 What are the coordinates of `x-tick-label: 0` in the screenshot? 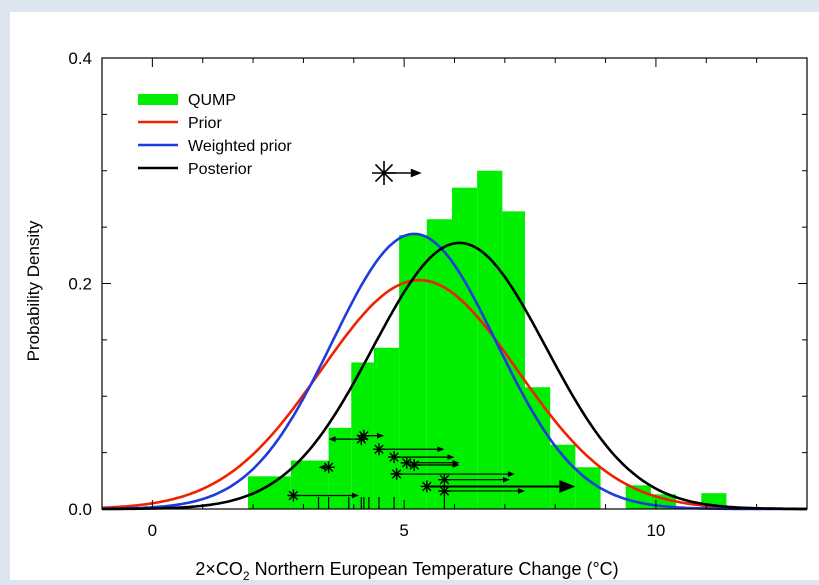 It's located at (152, 530).